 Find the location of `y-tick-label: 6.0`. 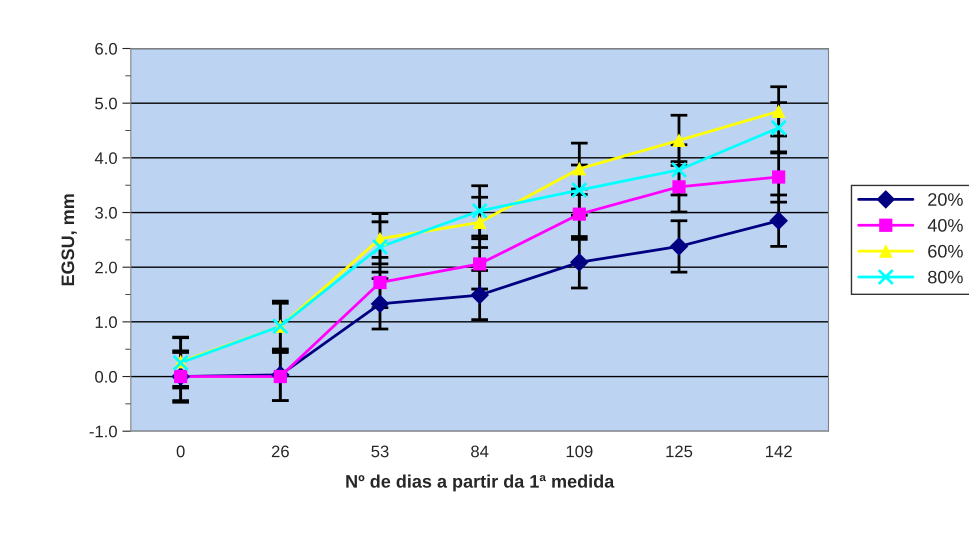

y-tick-label: 6.0 is located at coordinates (106, 48).